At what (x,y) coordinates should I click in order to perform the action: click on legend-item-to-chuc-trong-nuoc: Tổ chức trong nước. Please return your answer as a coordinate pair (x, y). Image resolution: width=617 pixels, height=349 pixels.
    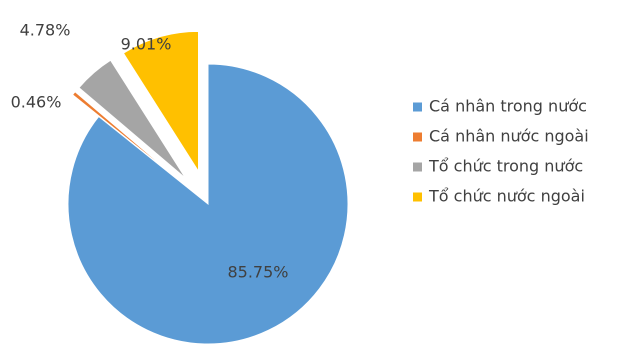
    Looking at the image, I should click on (498, 166).